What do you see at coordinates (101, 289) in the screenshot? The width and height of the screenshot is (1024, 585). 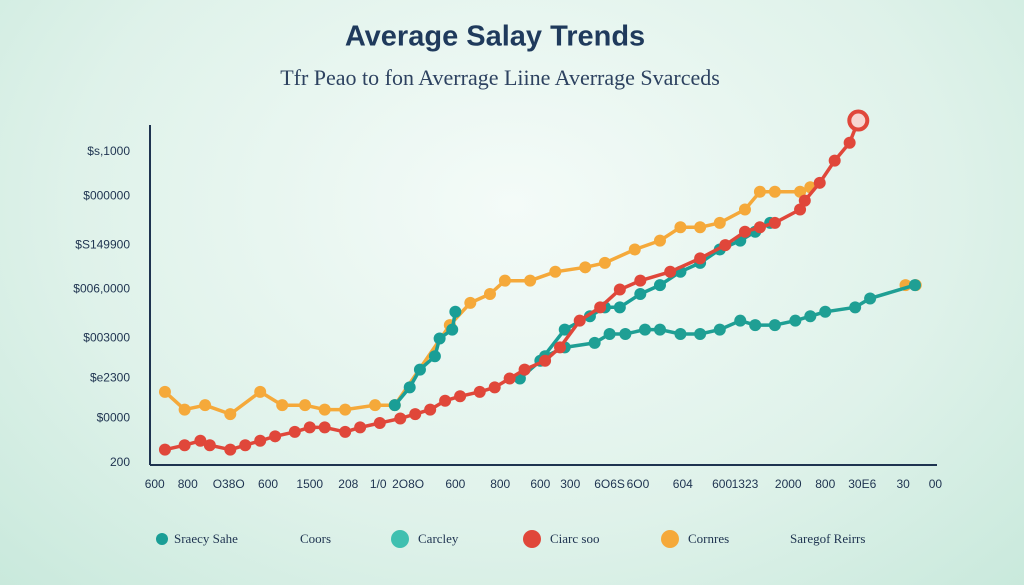 I see `y-tick-label: $006,0000` at bounding box center [101, 289].